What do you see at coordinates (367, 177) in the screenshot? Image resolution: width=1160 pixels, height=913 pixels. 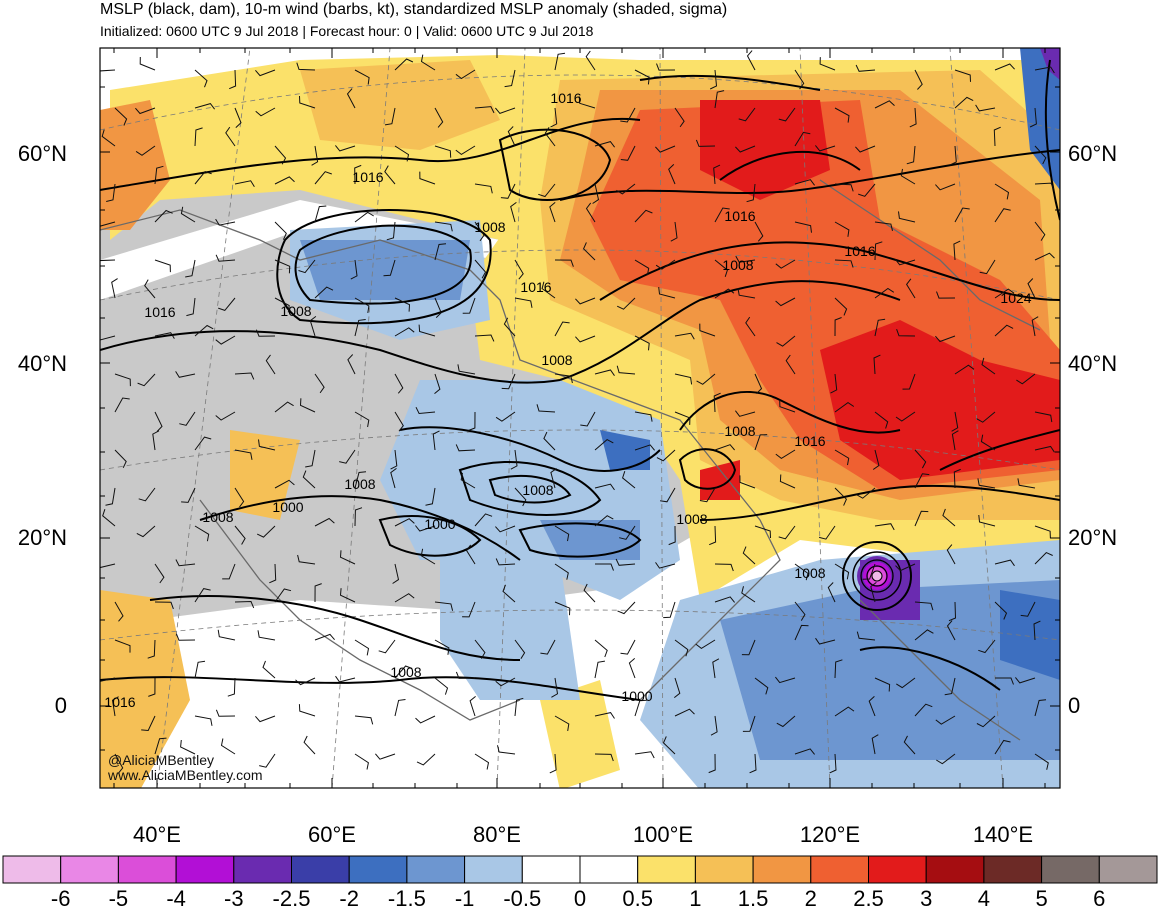 I see `isobar-label: 1016` at bounding box center [367, 177].